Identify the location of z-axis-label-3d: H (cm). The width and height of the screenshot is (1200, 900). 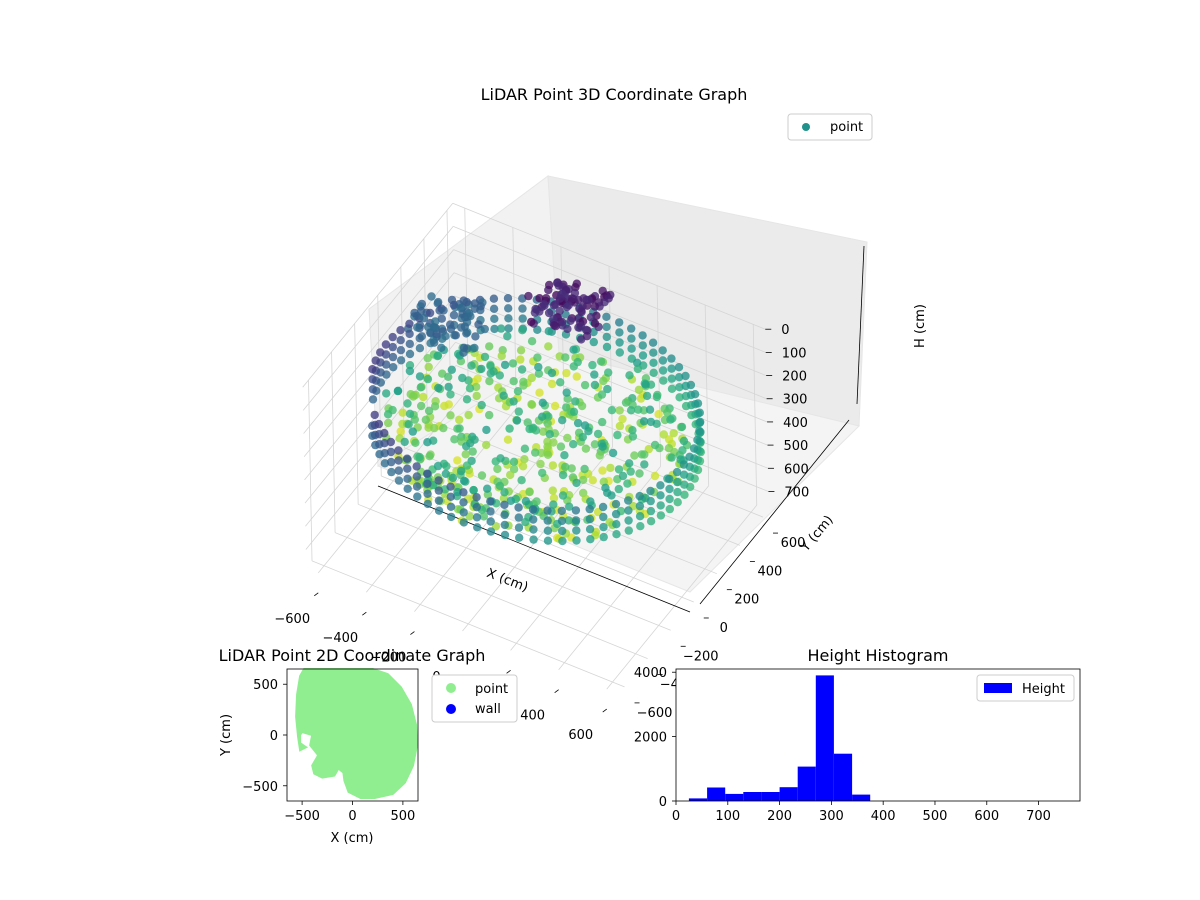
(920, 326).